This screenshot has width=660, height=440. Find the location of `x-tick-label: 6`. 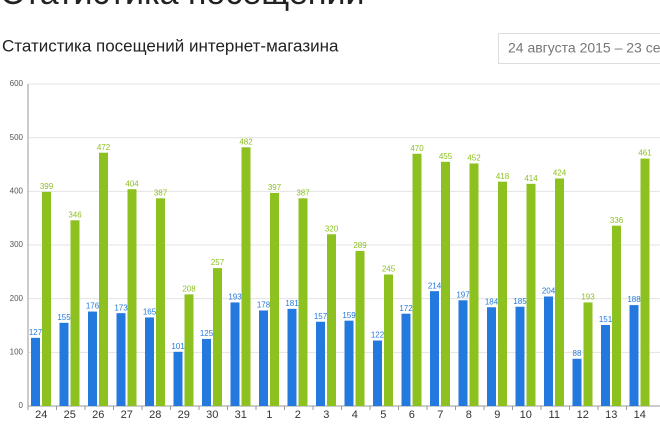

x-tick-label: 6 is located at coordinates (412, 415).